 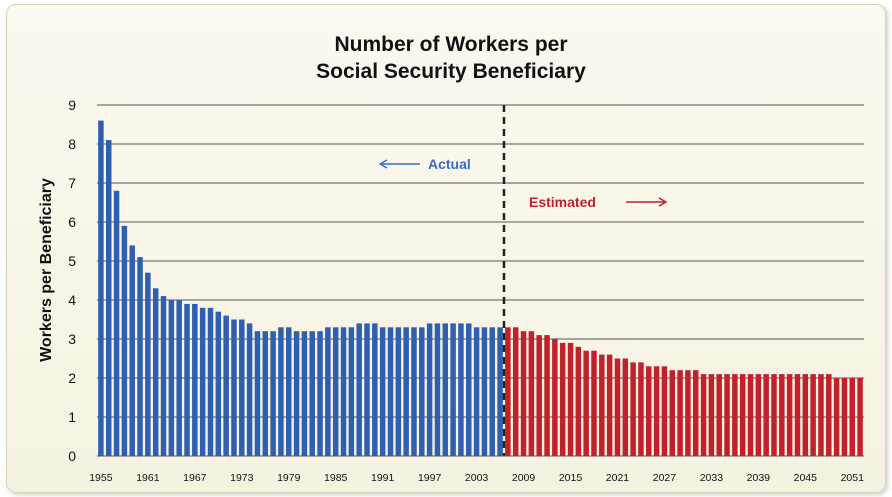 What do you see at coordinates (335, 391) in the screenshot?
I see `bar-actual-1985` at bounding box center [335, 391].